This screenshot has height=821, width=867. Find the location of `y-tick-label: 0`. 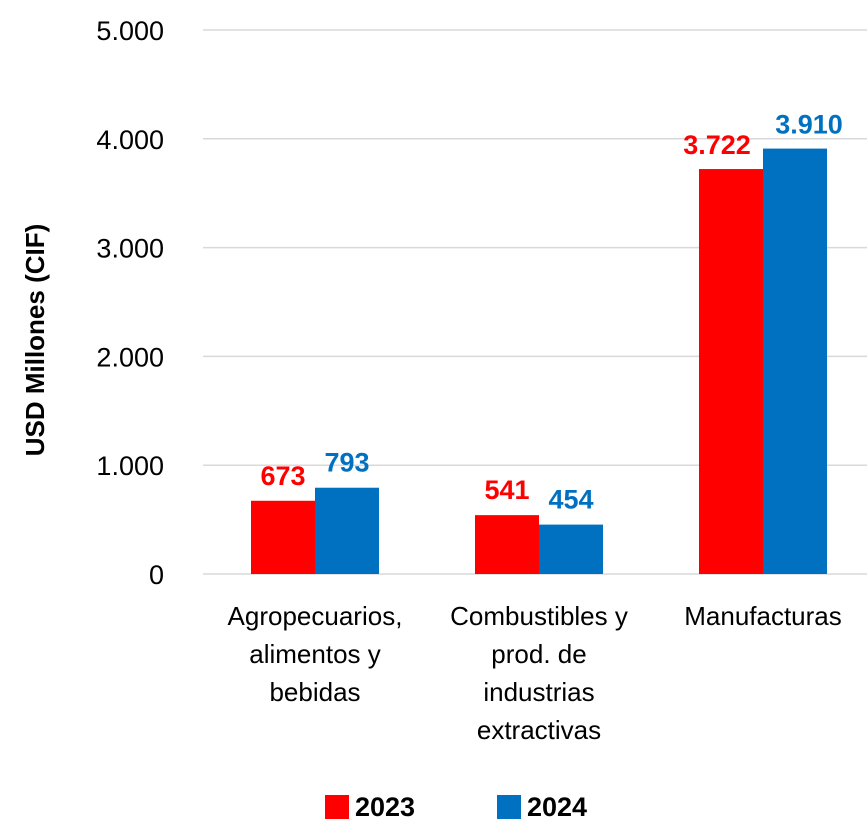

y-tick-label: 0 is located at coordinates (156, 575).